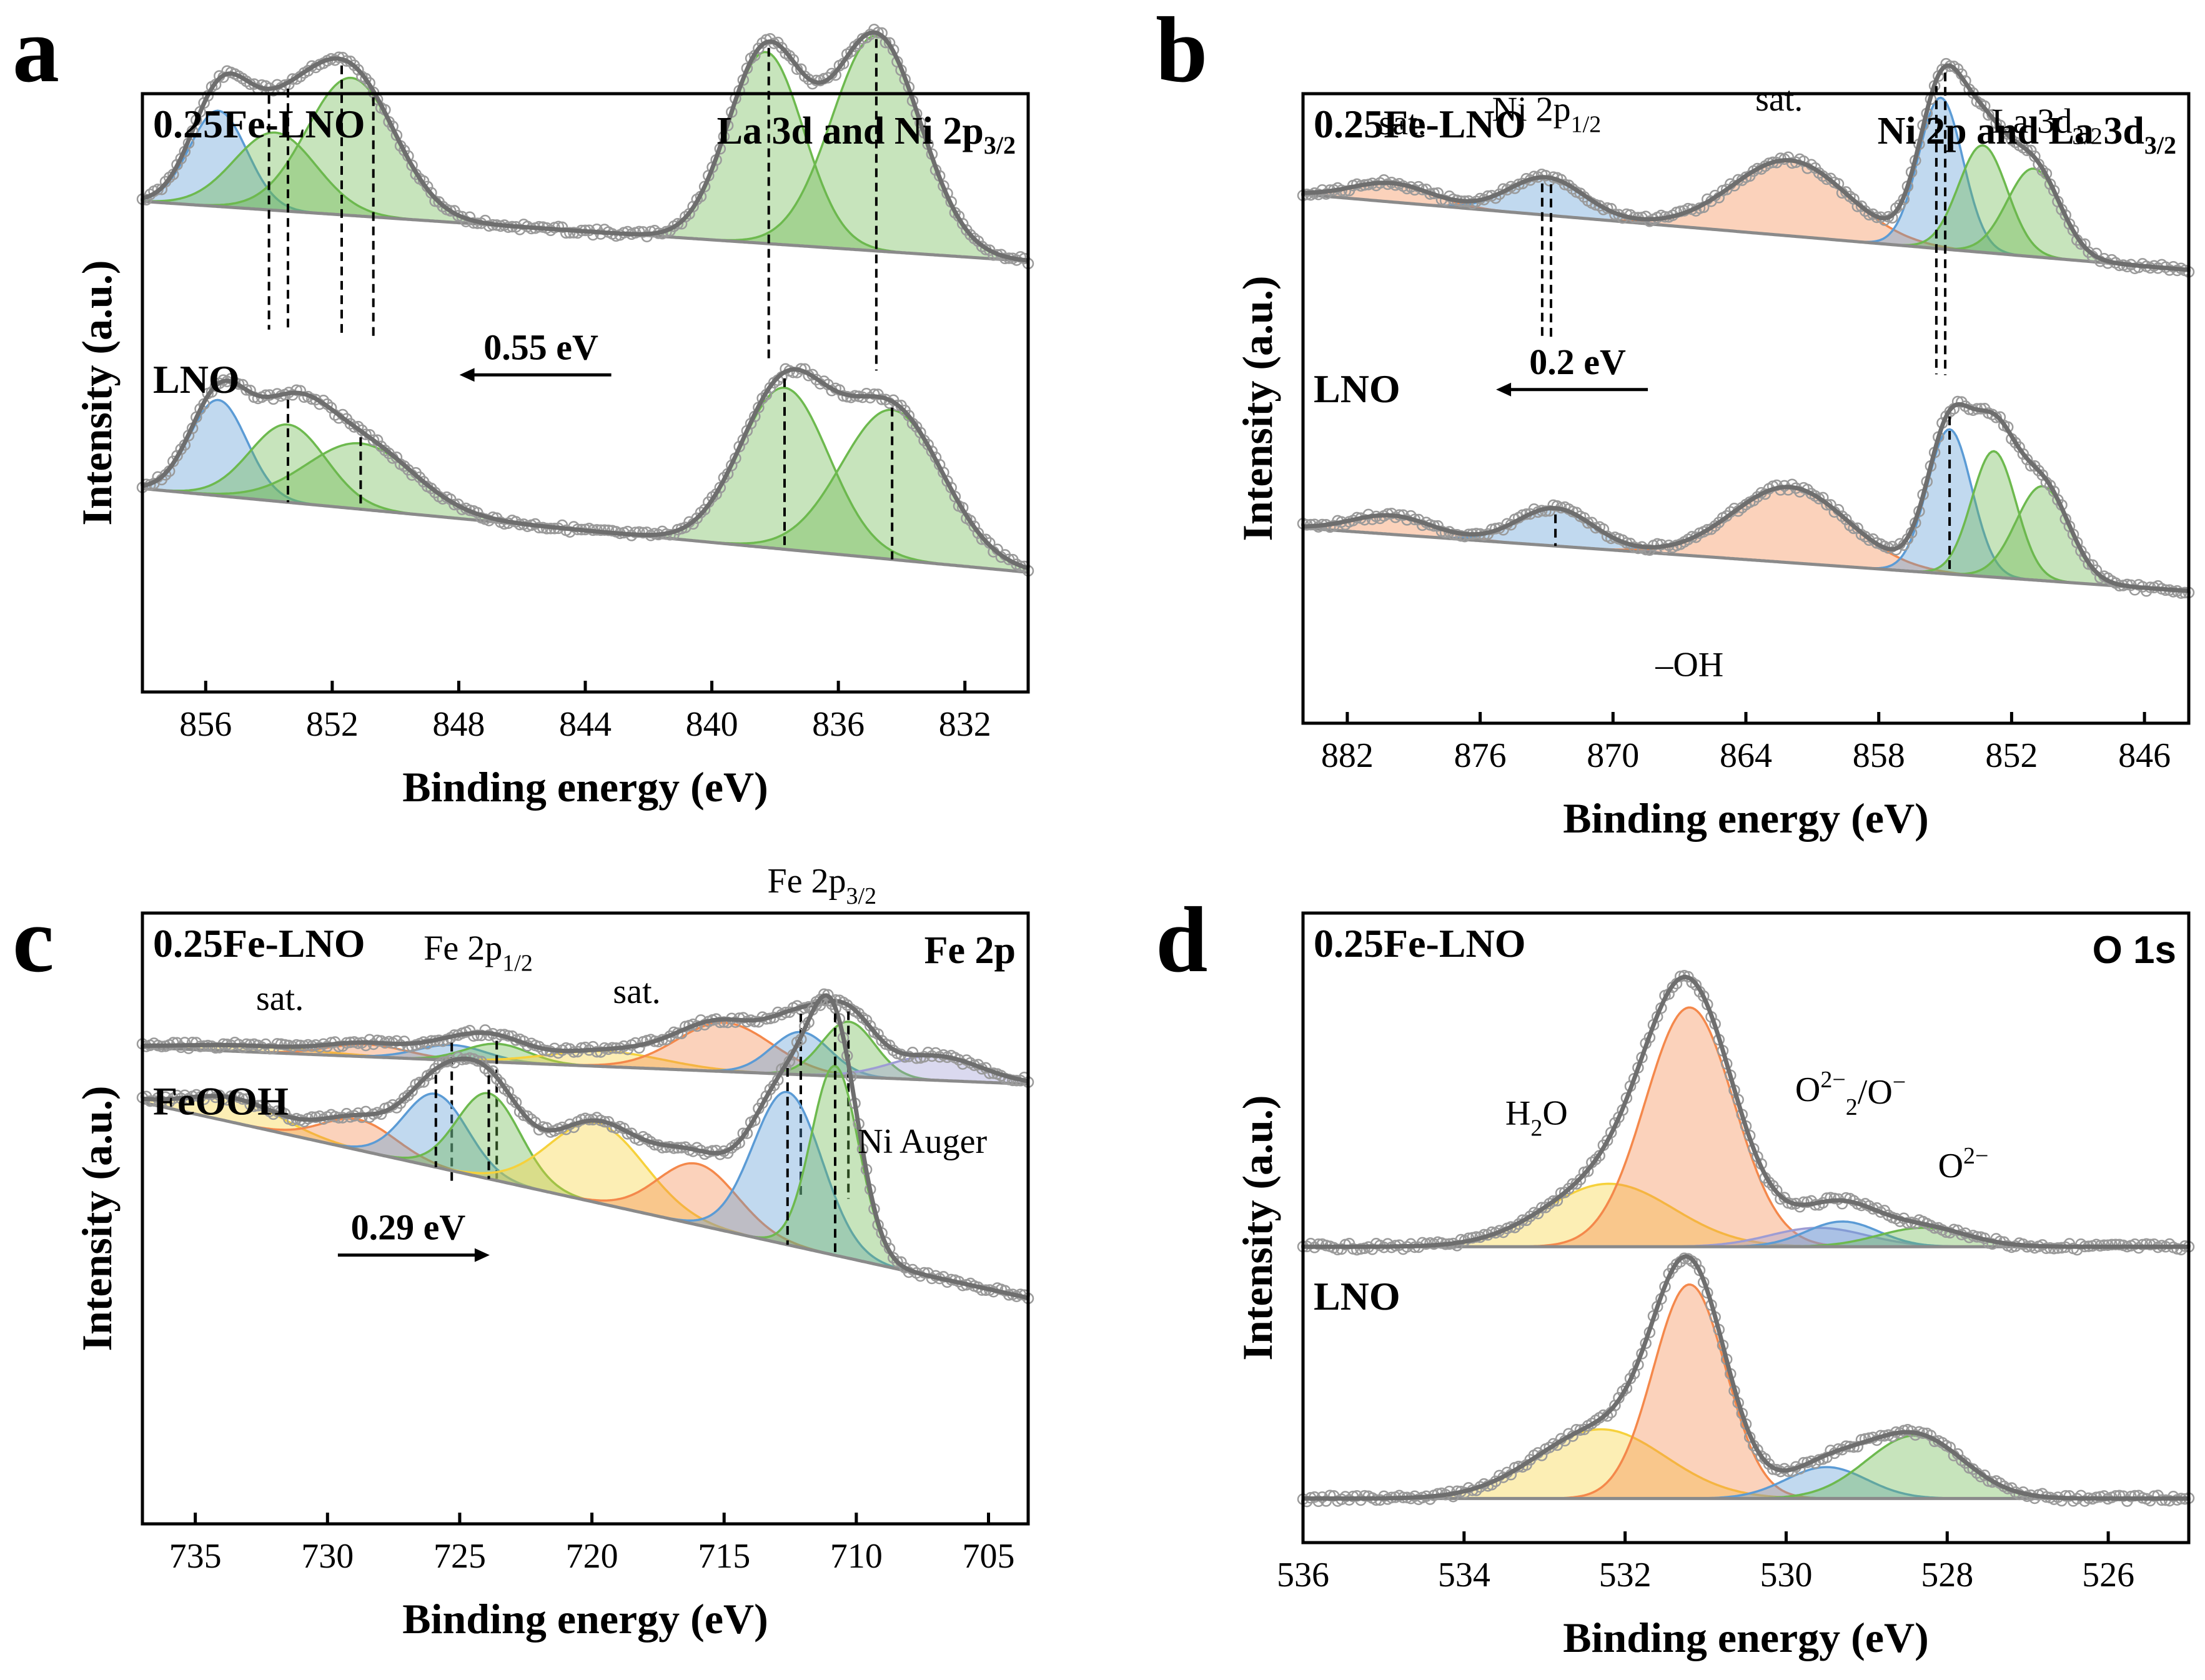  Describe the element at coordinates (1536, 1118) in the screenshot. I see `peak-annotation: H2O` at that location.